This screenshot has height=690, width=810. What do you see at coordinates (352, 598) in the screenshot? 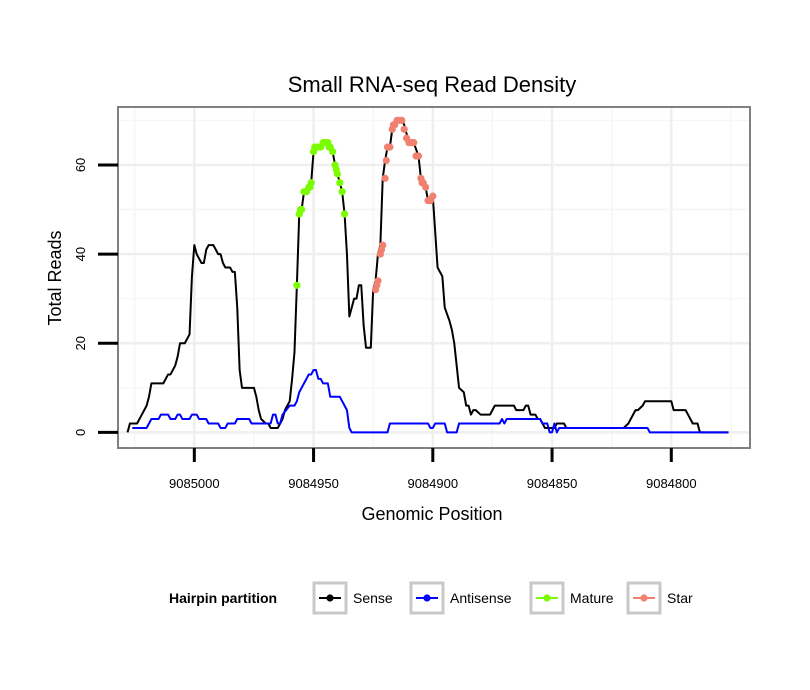
I see `legend-item-sense: Sense` at bounding box center [352, 598].